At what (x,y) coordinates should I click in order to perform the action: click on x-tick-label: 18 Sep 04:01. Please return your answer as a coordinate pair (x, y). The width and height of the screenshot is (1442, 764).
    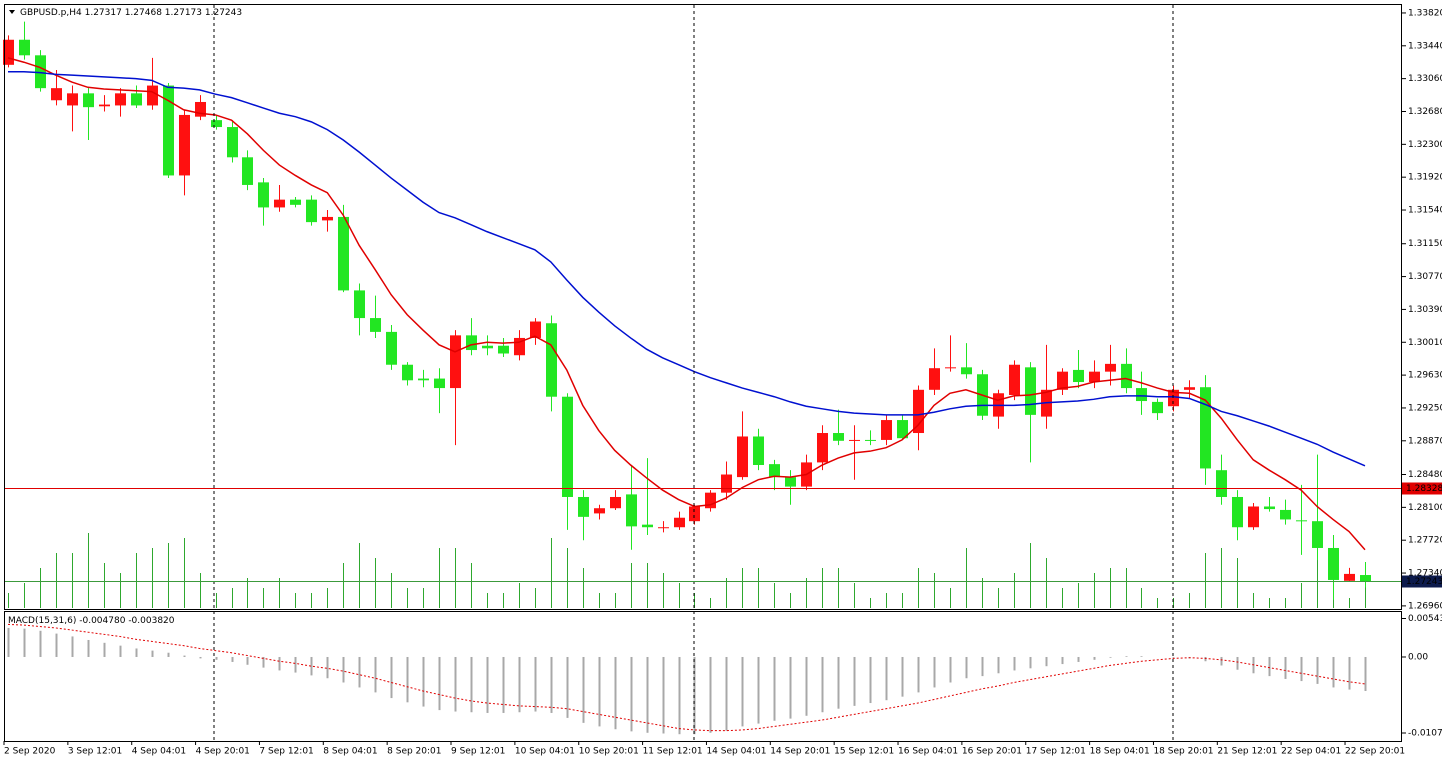
    Looking at the image, I should click on (1120, 752).